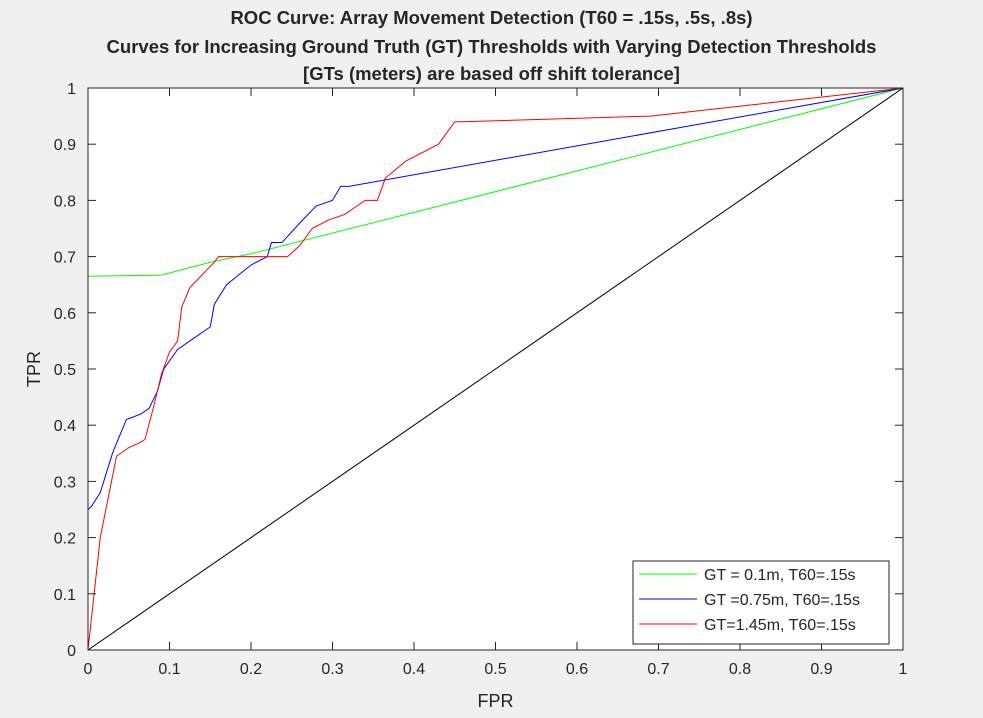  Describe the element at coordinates (740, 669) in the screenshot. I see `x-tick-label: 0.8` at that location.